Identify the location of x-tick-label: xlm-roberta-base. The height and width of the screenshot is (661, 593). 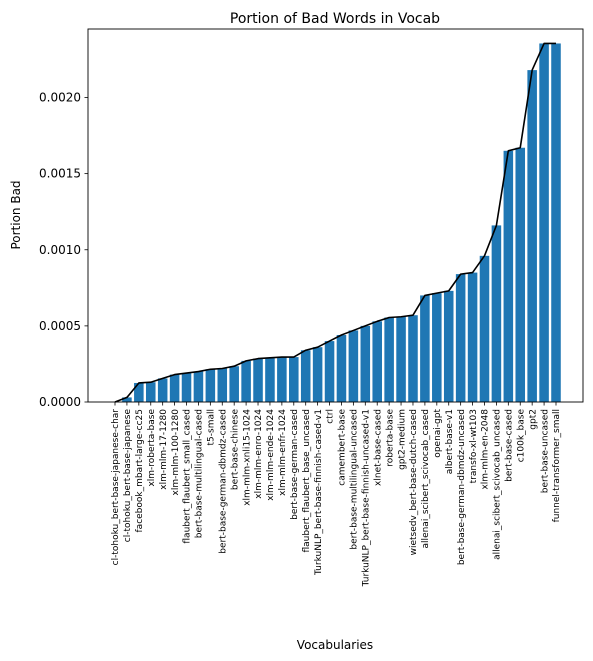
(152, 448).